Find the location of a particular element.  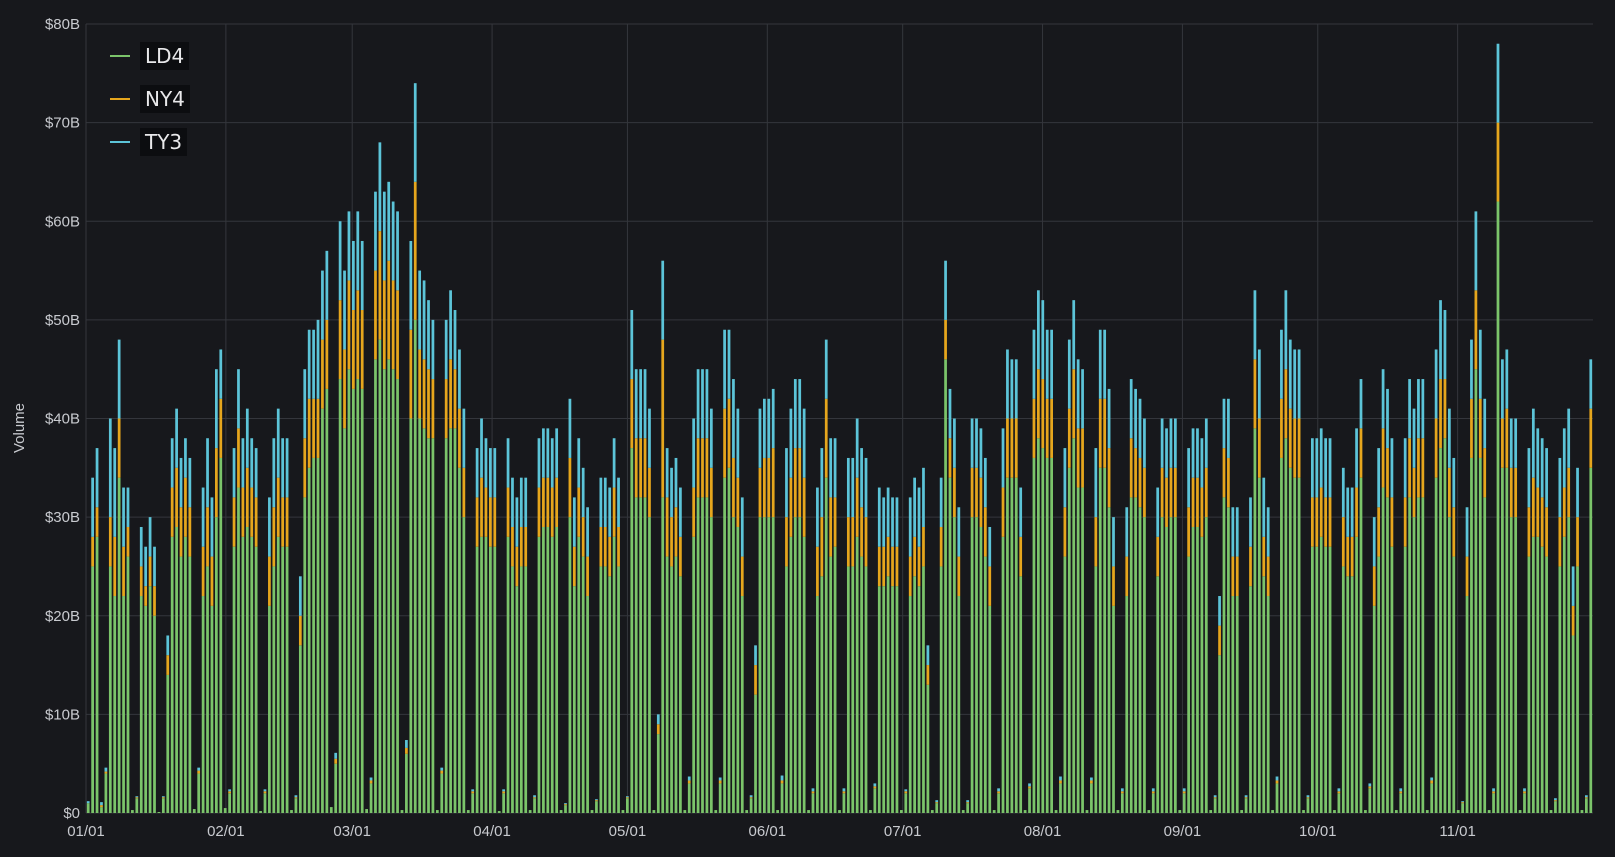

legend-item-ld4: LD4 is located at coordinates (150, 55).